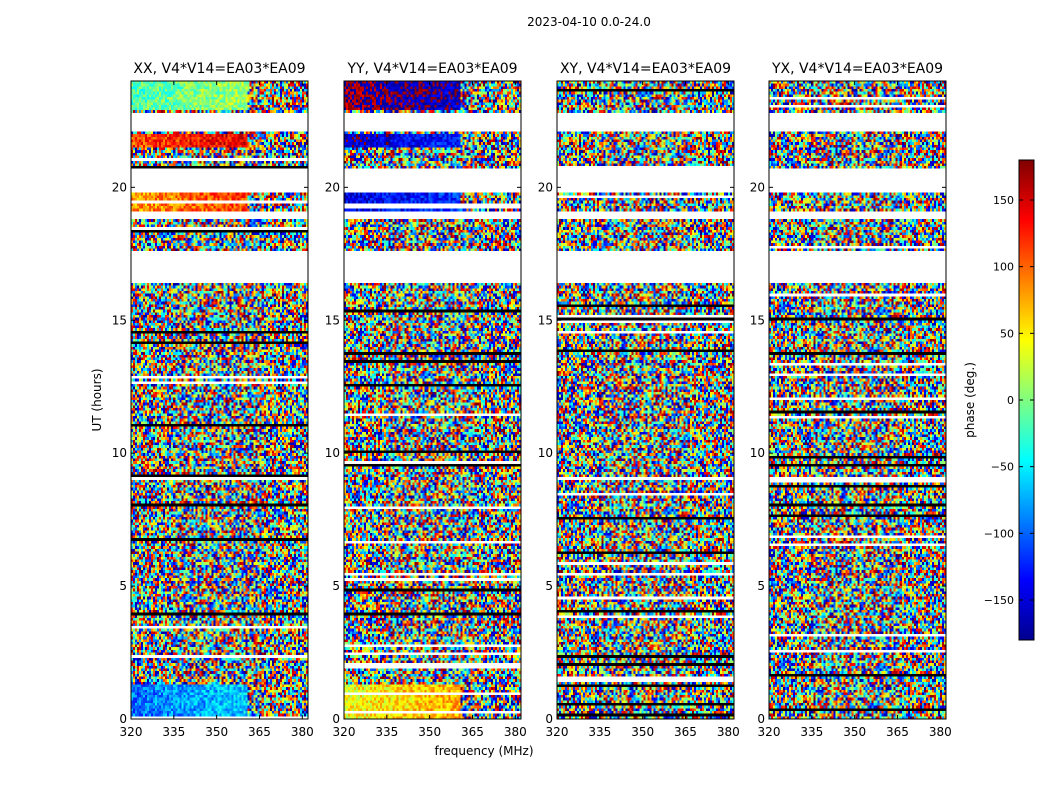  What do you see at coordinates (1002, 467) in the screenshot?
I see `colorbar-tick-label: −50` at bounding box center [1002, 467].